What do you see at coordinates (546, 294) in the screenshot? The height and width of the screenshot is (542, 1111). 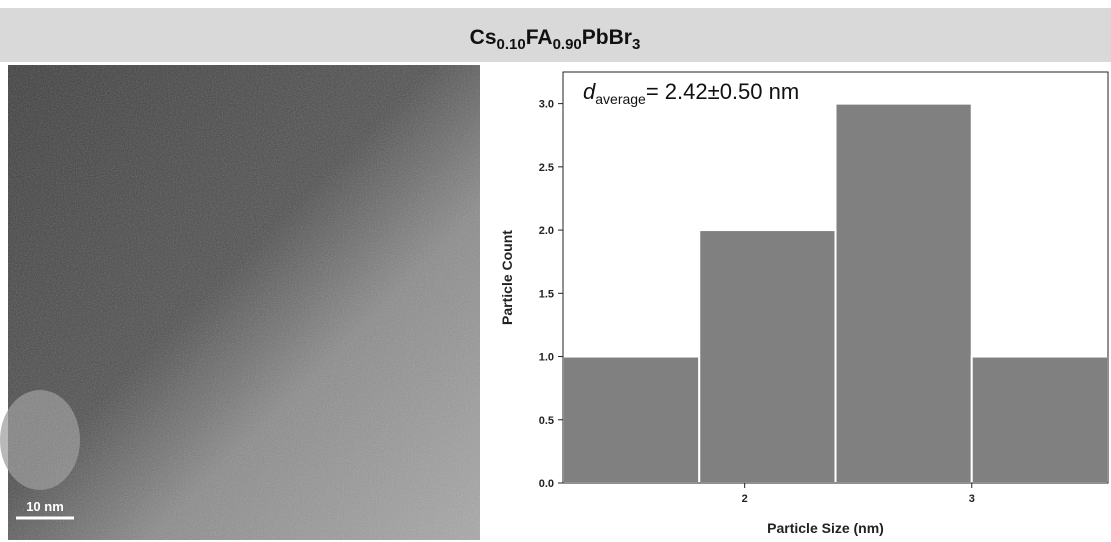 I see `y-tick-label: 1.5` at bounding box center [546, 294].